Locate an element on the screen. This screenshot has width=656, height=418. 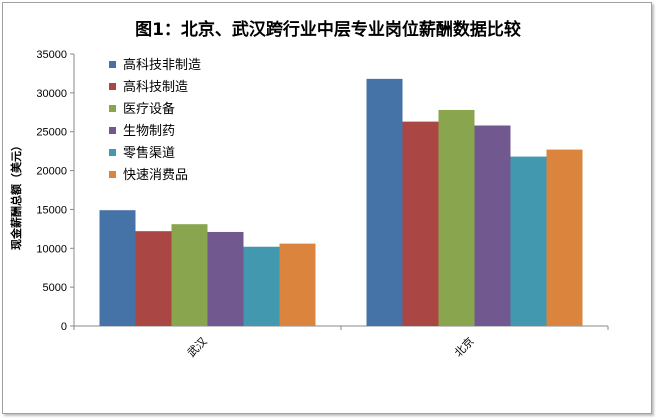
legend-label: 医疗设备 is located at coordinates (149, 109).